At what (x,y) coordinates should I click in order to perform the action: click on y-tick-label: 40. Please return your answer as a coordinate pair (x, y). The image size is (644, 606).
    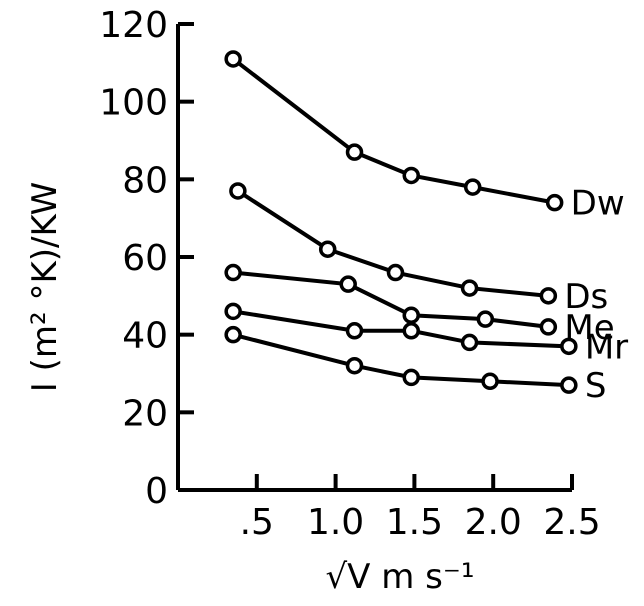
    Looking at the image, I should click on (145, 336).